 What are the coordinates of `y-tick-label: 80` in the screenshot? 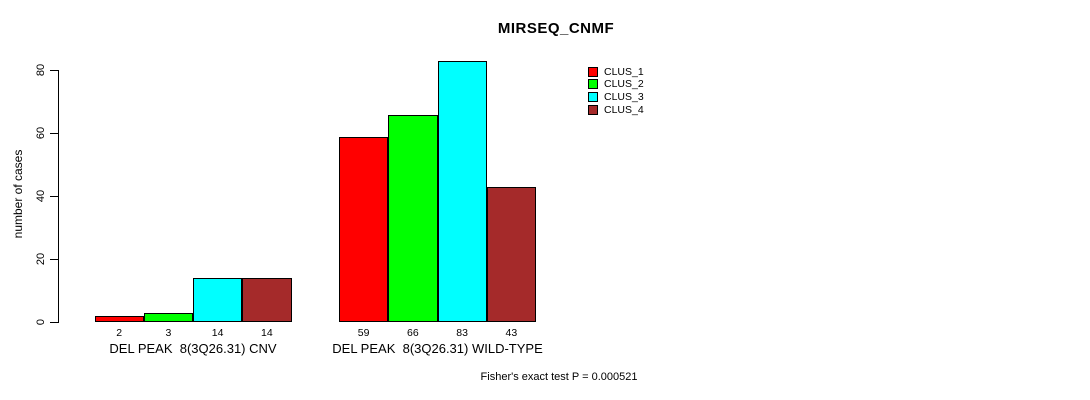 It's located at (40, 70).